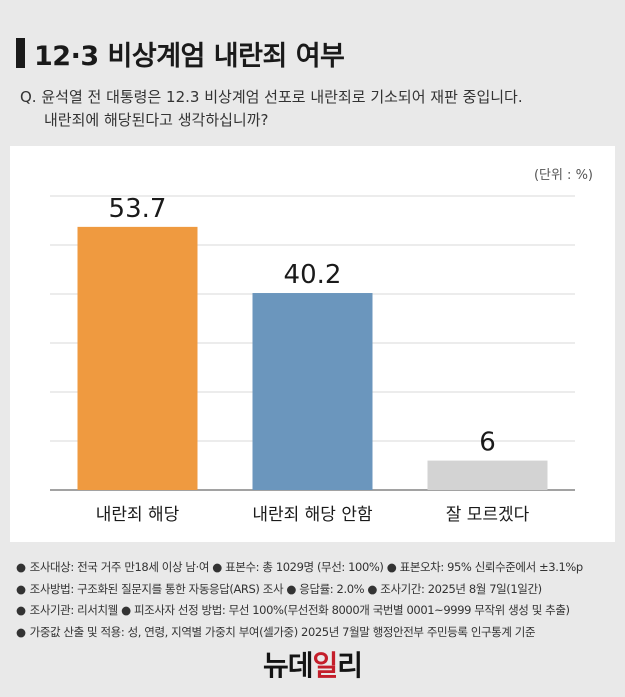 This screenshot has height=697, width=625. I want to click on page-title: 12·3 비상계엄 내란죄 여부, so click(189, 56).